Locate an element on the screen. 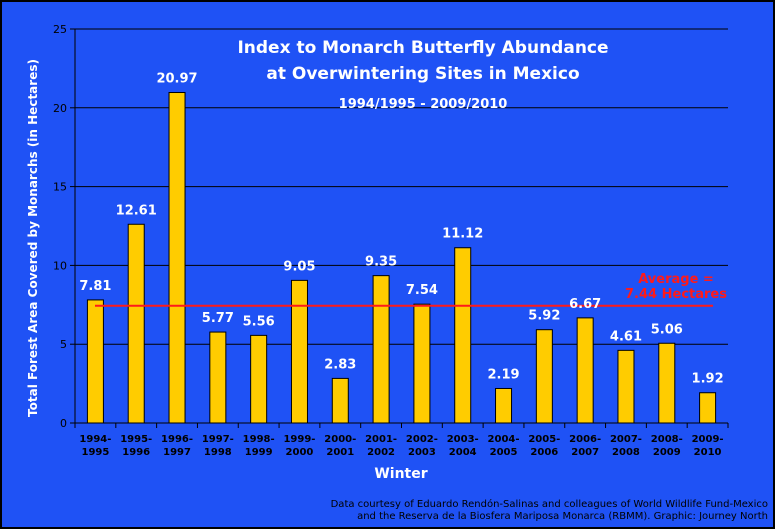  x-tick-label: 2003- is located at coordinates (463, 439).